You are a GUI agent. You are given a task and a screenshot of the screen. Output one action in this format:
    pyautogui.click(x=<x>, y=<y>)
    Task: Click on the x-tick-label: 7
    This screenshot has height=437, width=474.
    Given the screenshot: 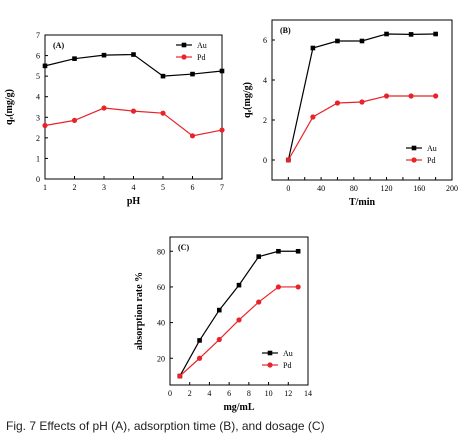 What is the action you would take?
    pyautogui.click(x=222, y=187)
    